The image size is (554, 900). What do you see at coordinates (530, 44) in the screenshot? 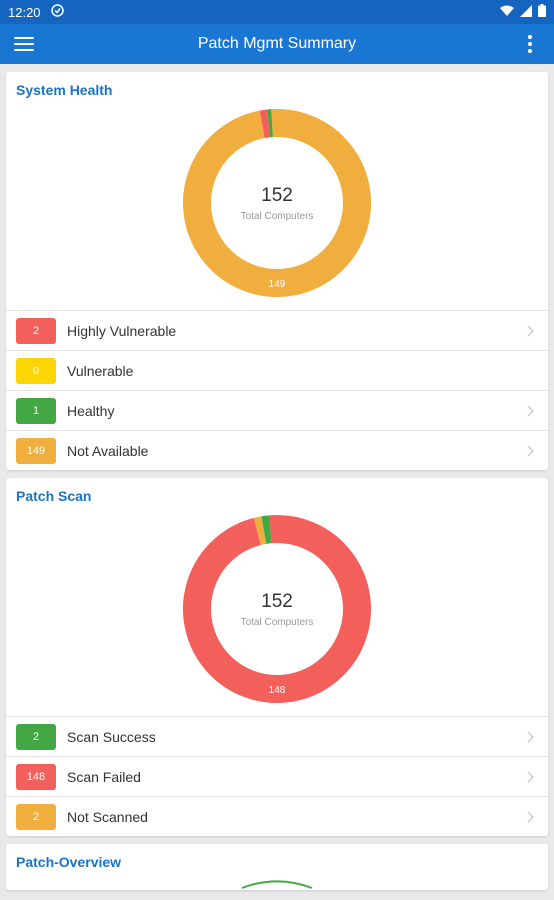
I see `more-options-icon` at bounding box center [530, 44].